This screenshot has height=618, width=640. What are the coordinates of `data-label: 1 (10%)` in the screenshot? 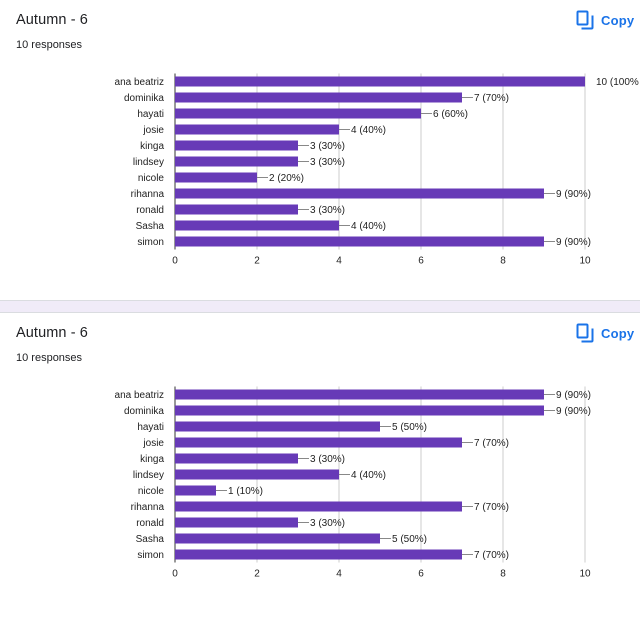 It's located at (245, 491).